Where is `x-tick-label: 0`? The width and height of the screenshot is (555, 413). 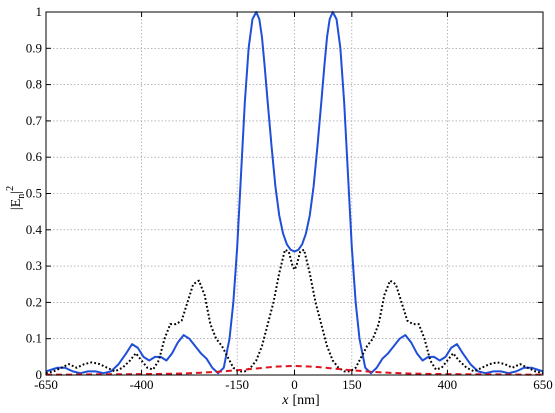
x-tick-label: 0 is located at coordinates (294, 384).